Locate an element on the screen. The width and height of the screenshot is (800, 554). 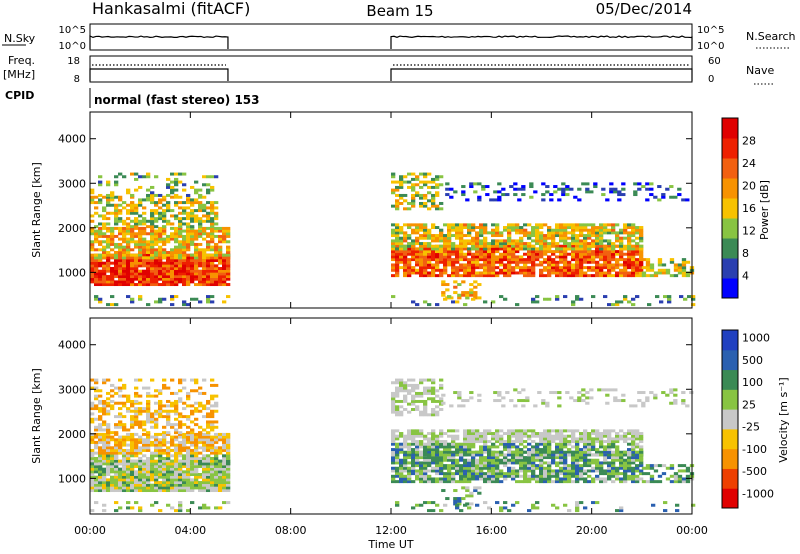
nsky-bottom-tick: 10^0 is located at coordinates (72, 46).